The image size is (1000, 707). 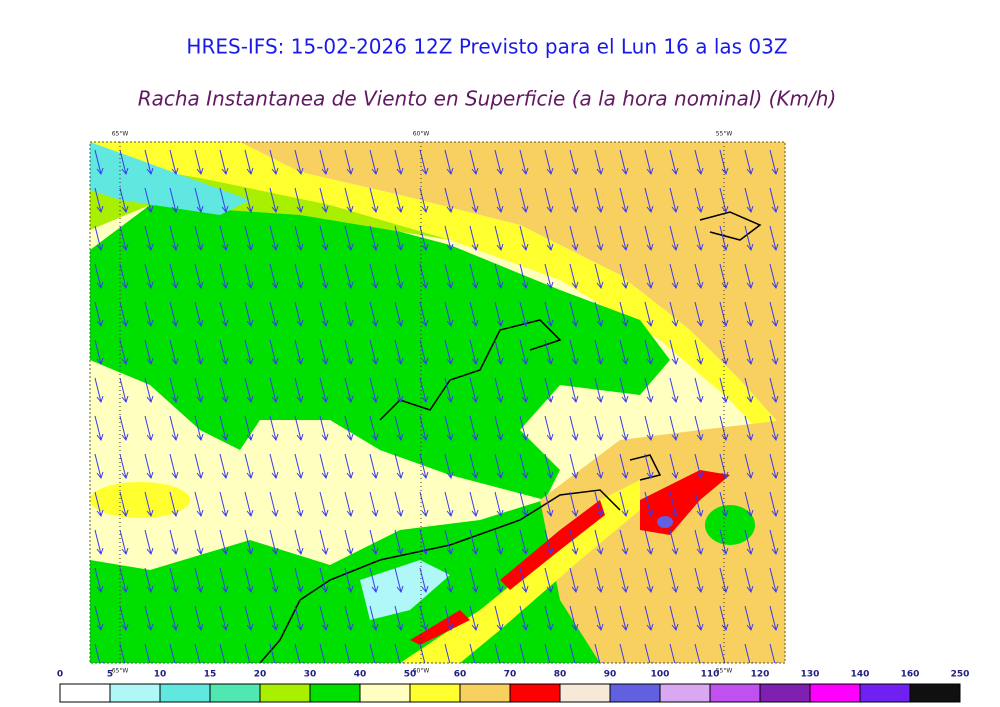 I want to click on colorbar-label: 100, so click(x=660, y=675).